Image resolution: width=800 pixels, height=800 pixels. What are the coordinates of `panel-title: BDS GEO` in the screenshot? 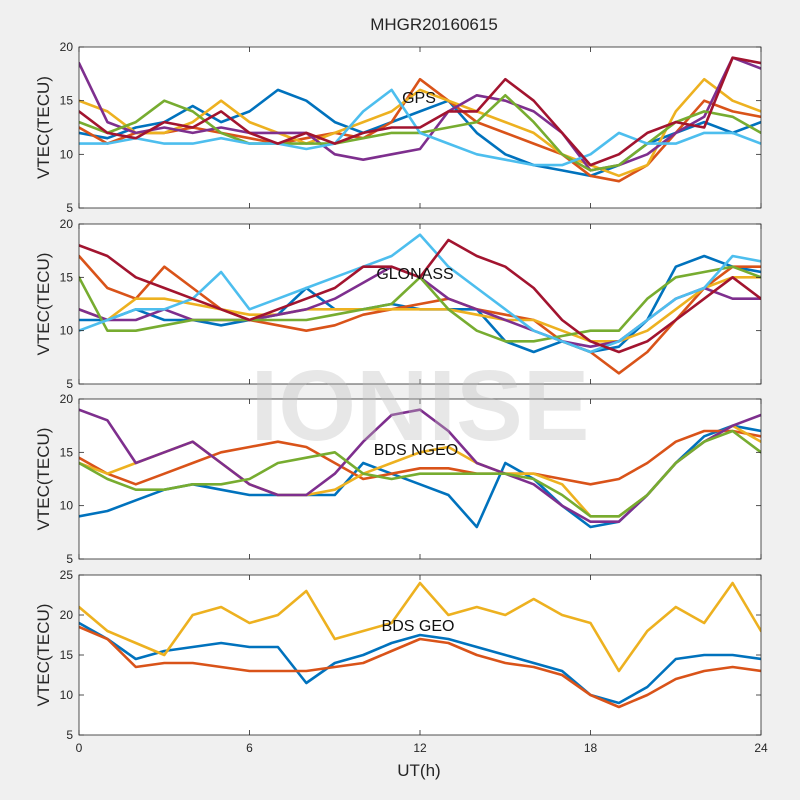 It's located at (418, 626).